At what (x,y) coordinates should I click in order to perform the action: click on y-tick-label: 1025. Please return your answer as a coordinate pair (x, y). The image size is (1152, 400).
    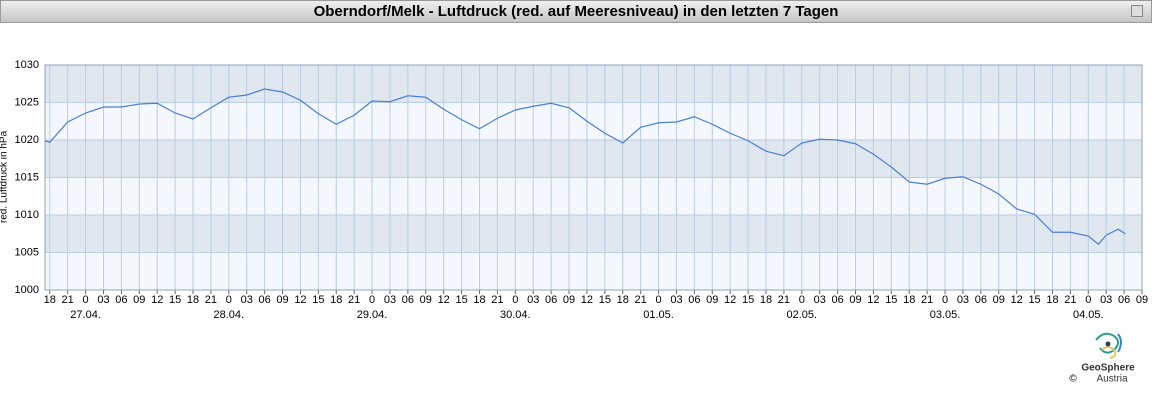
    Looking at the image, I should click on (27, 102).